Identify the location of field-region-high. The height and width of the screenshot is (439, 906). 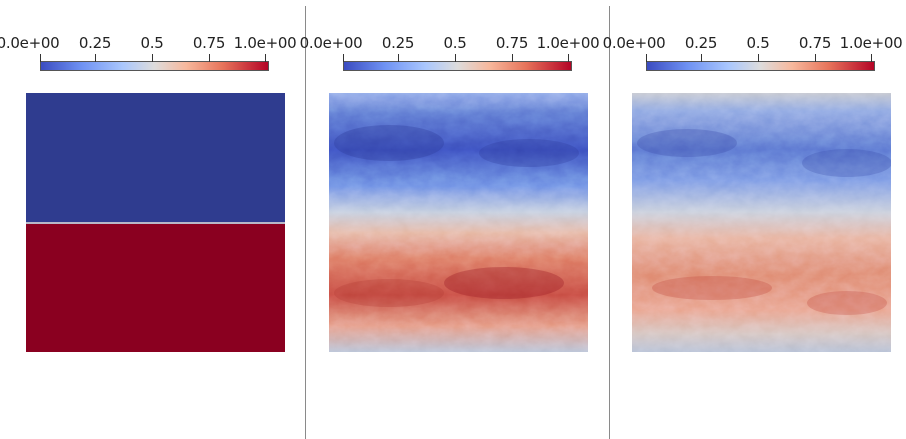
(155, 288).